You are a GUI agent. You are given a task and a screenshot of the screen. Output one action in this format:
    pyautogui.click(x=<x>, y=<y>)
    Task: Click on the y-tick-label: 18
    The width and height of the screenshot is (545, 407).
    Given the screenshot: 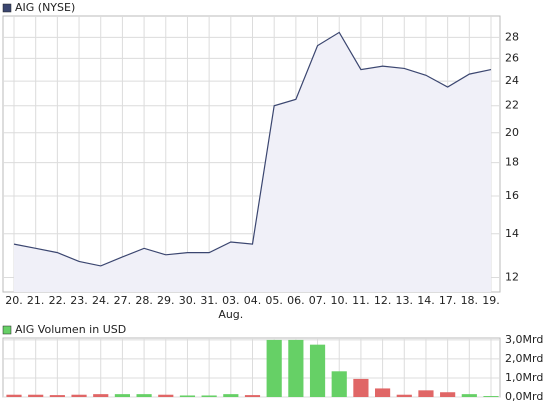 What is the action you would take?
    pyautogui.click(x=512, y=162)
    